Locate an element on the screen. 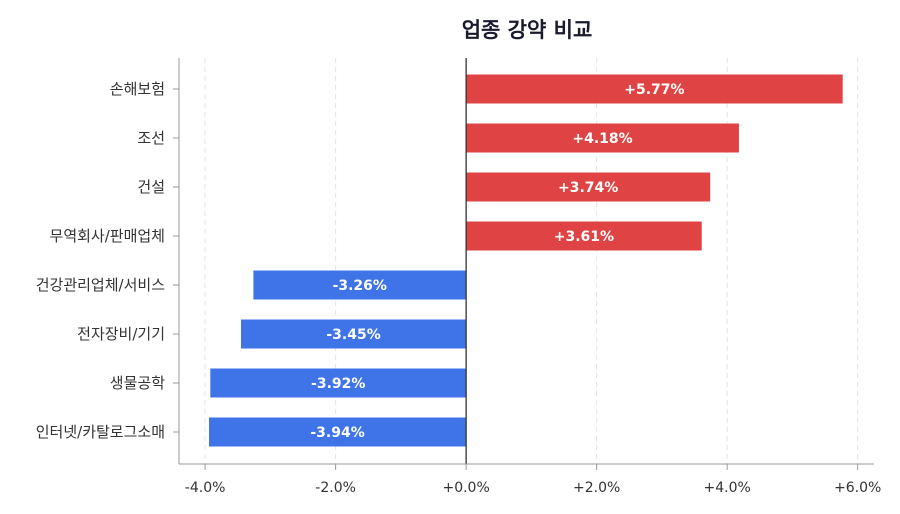 This screenshot has height=514, width=900. bar-value-label: +3.74% is located at coordinates (588, 188).